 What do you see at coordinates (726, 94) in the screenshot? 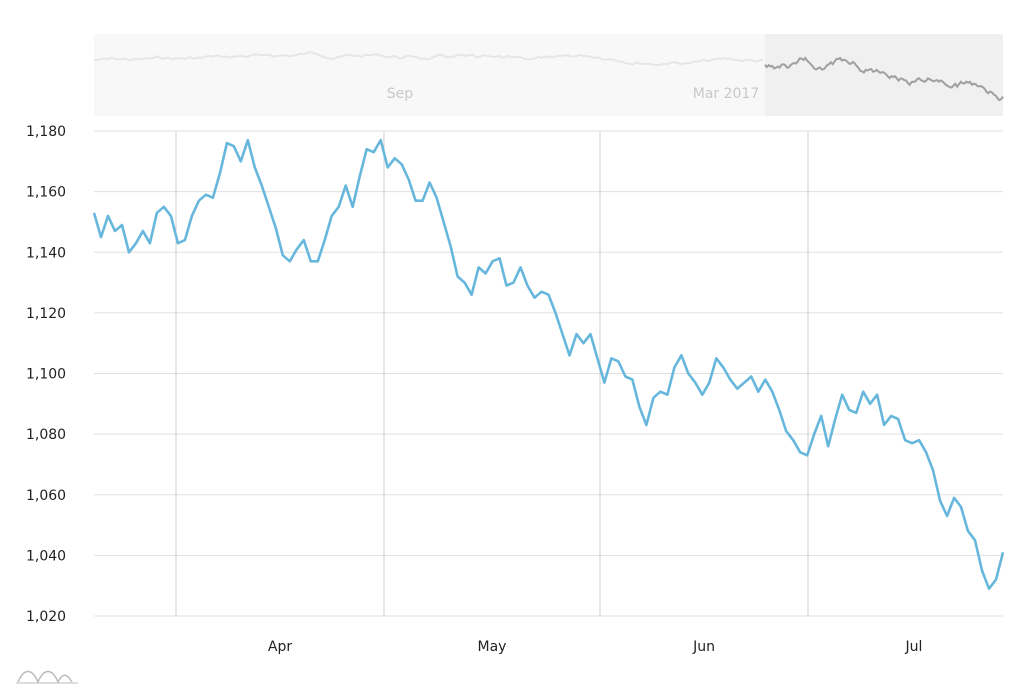
I see `navigator-label: Mar 2017` at bounding box center [726, 94].